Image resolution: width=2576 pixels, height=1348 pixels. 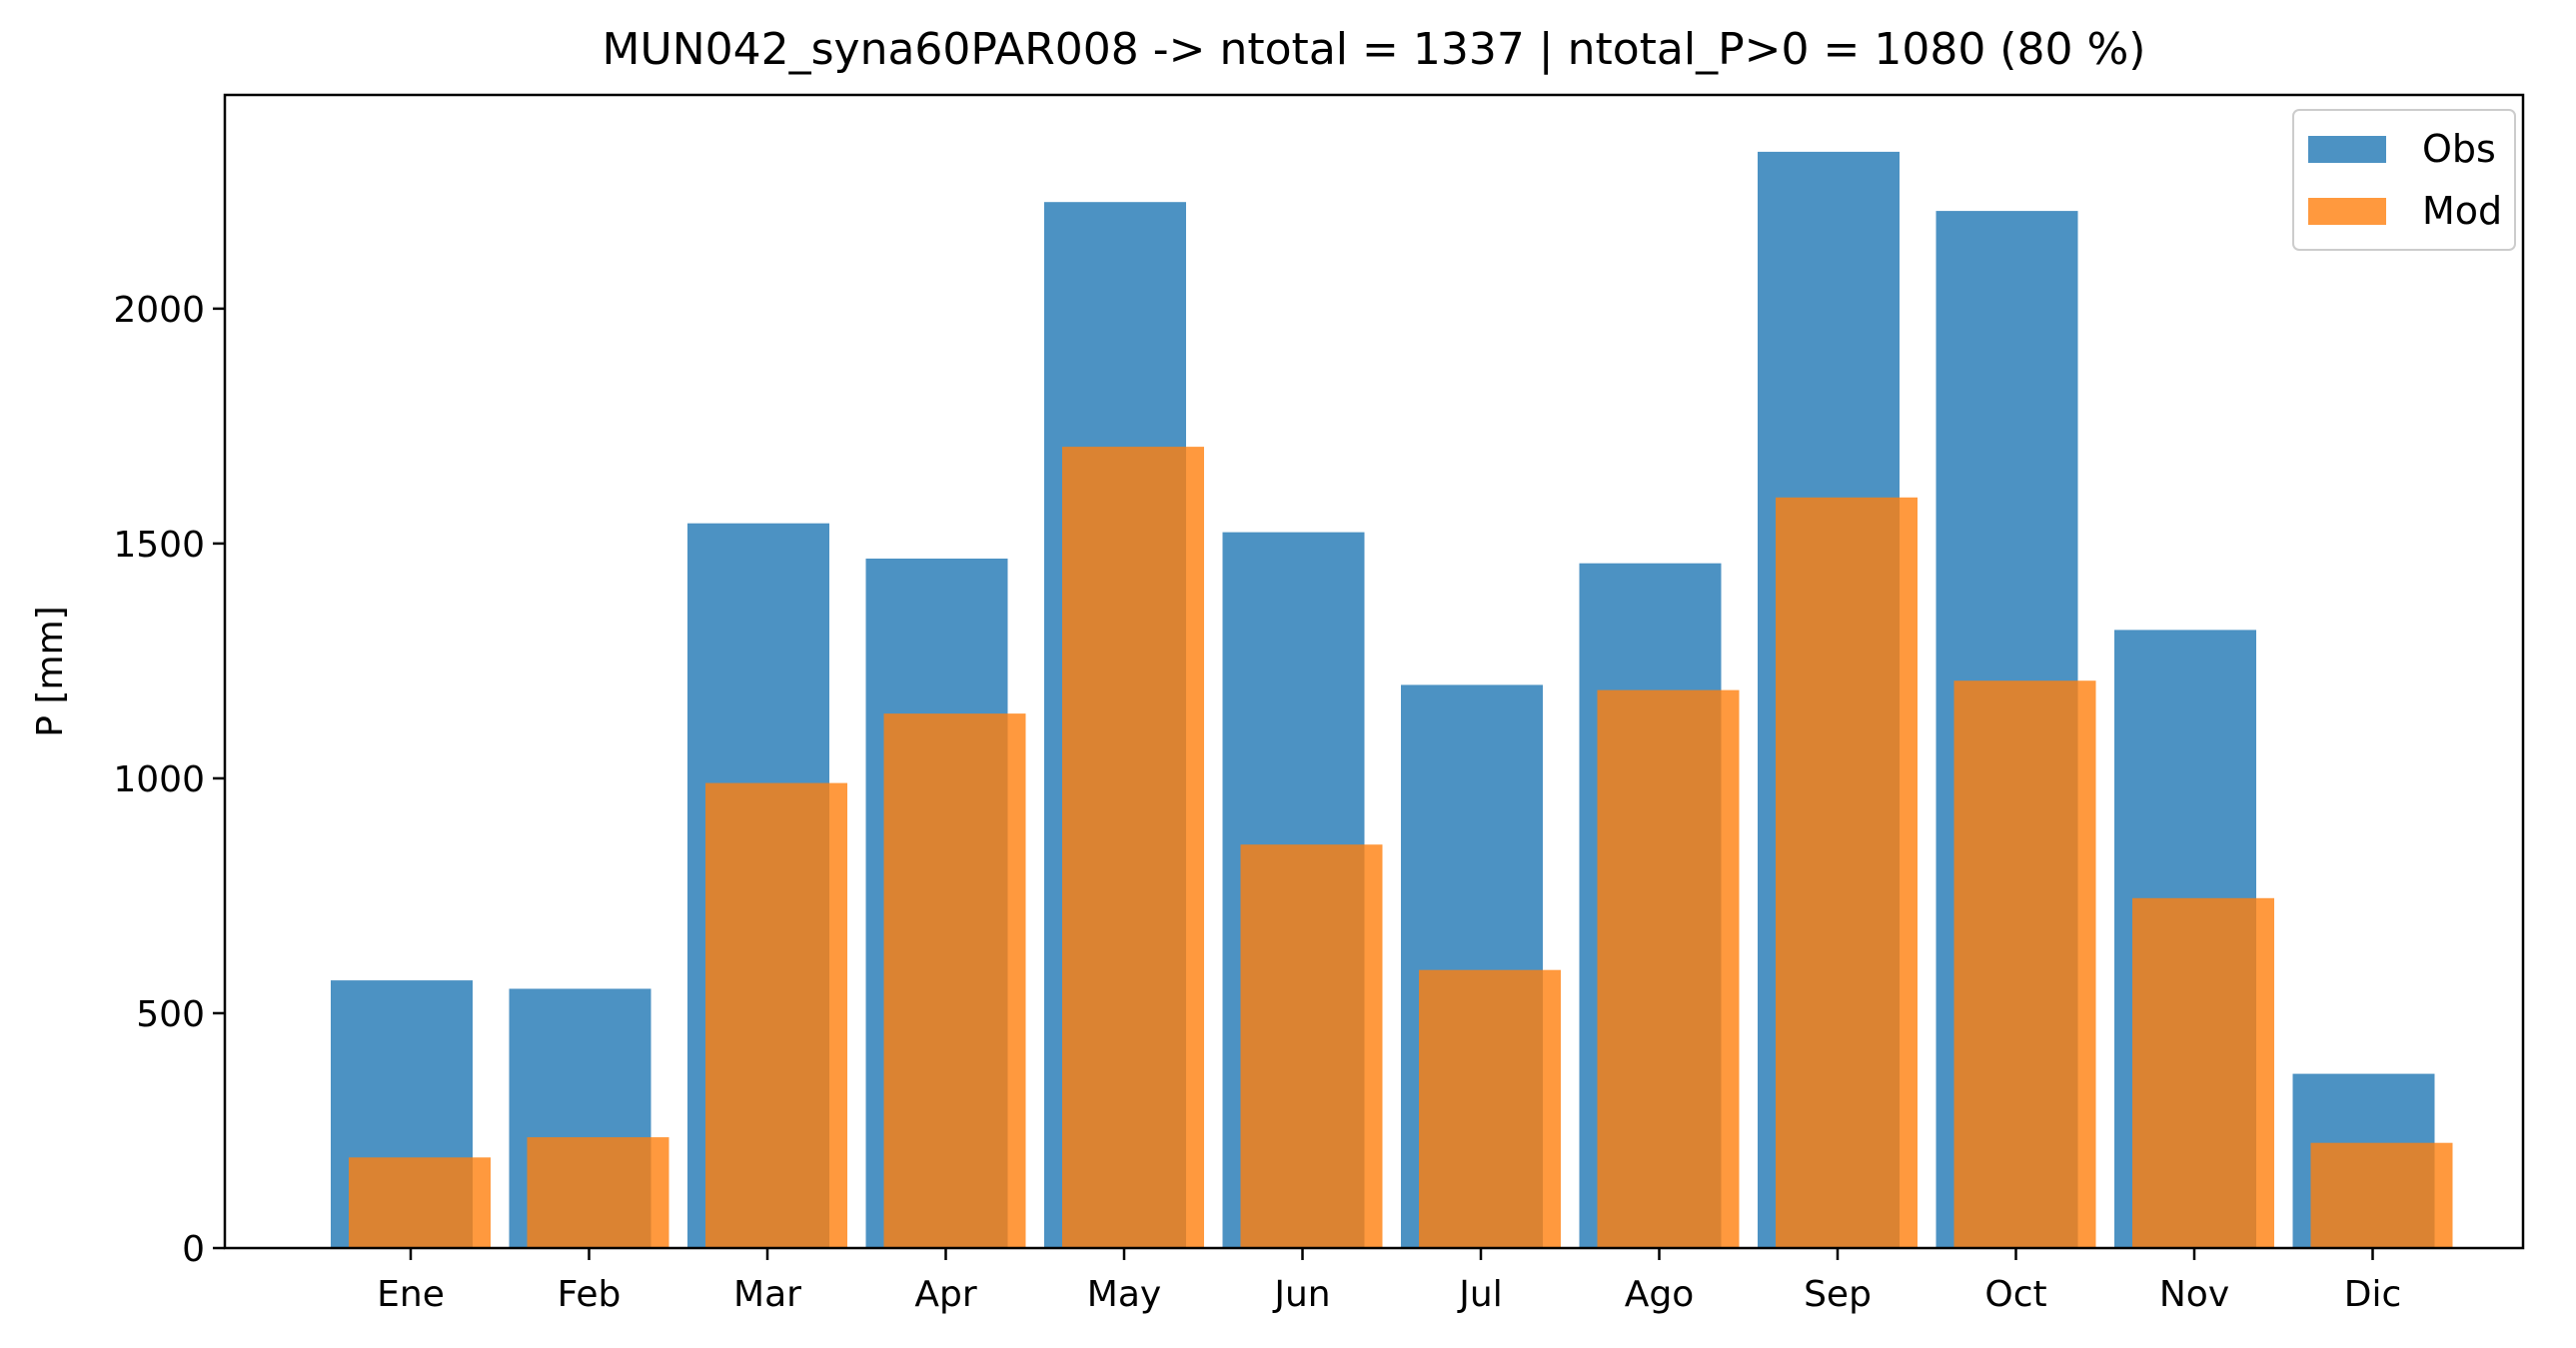 I want to click on bar-mod-nov, so click(x=2203, y=1073).